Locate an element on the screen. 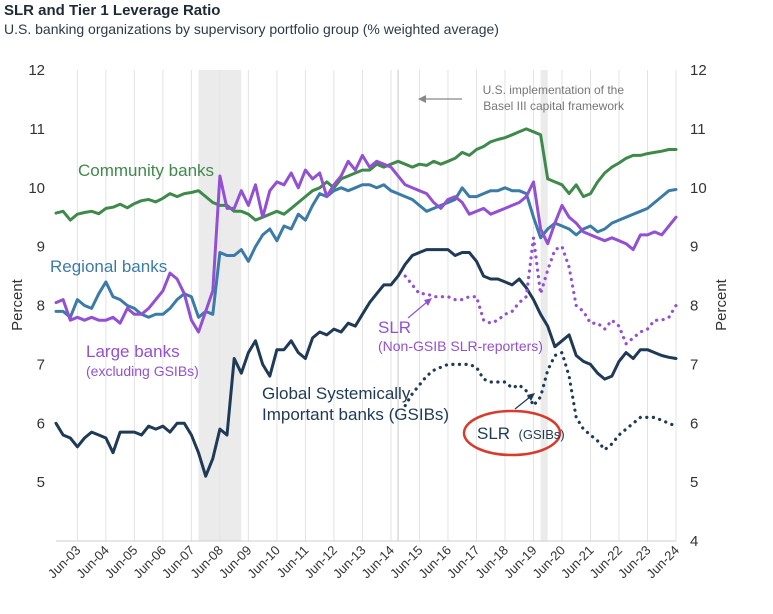  slr-gsib-pointer-head is located at coordinates (531, 397).